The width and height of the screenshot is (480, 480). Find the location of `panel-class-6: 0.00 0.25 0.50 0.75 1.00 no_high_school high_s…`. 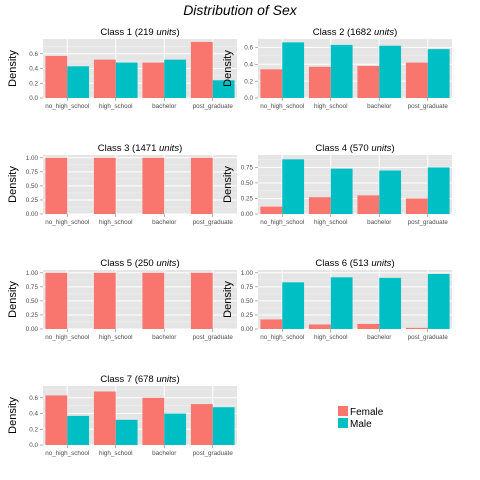

panel-class-6: 0.00 0.25 0.50 0.75 1.00 no_high_school high_s… is located at coordinates (337, 299).